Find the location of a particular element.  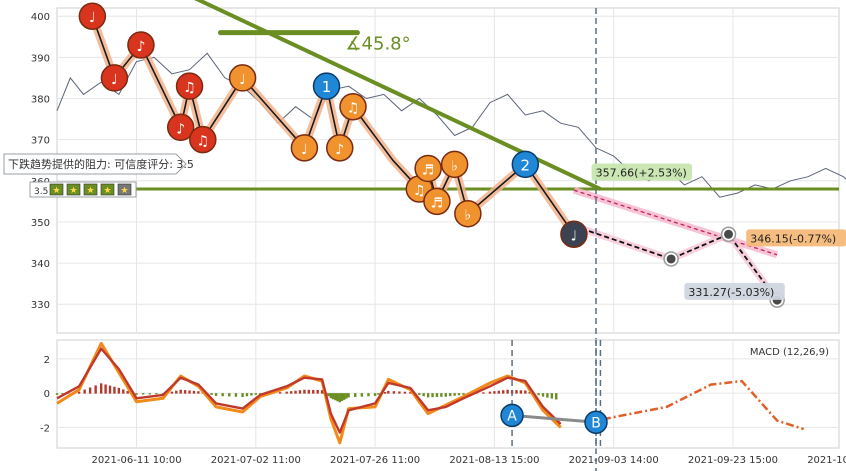

price-y-tick: 350 is located at coordinates (40, 223).